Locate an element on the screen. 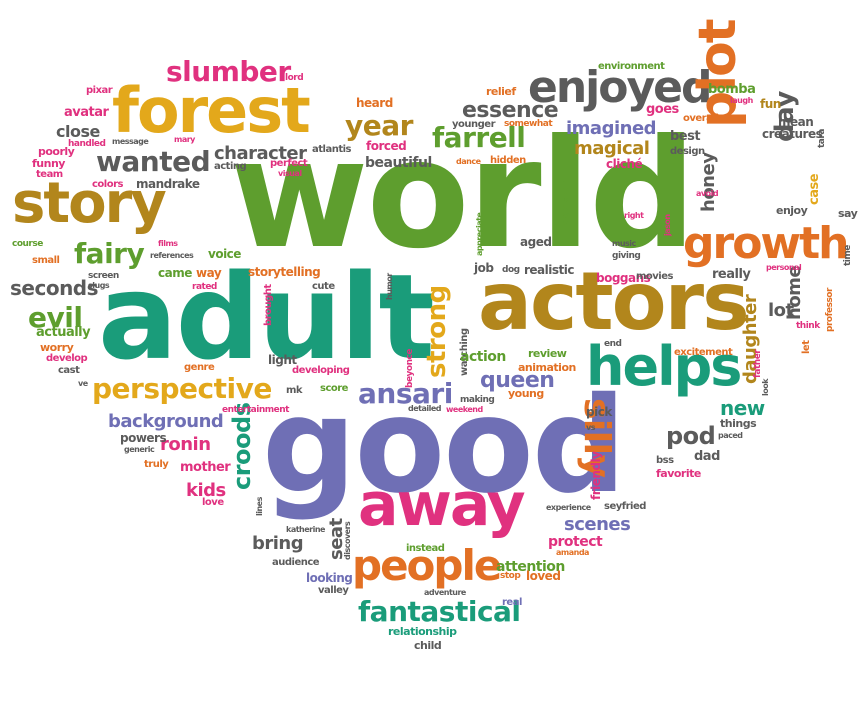  word-imagined: imagined is located at coordinates (611, 128).